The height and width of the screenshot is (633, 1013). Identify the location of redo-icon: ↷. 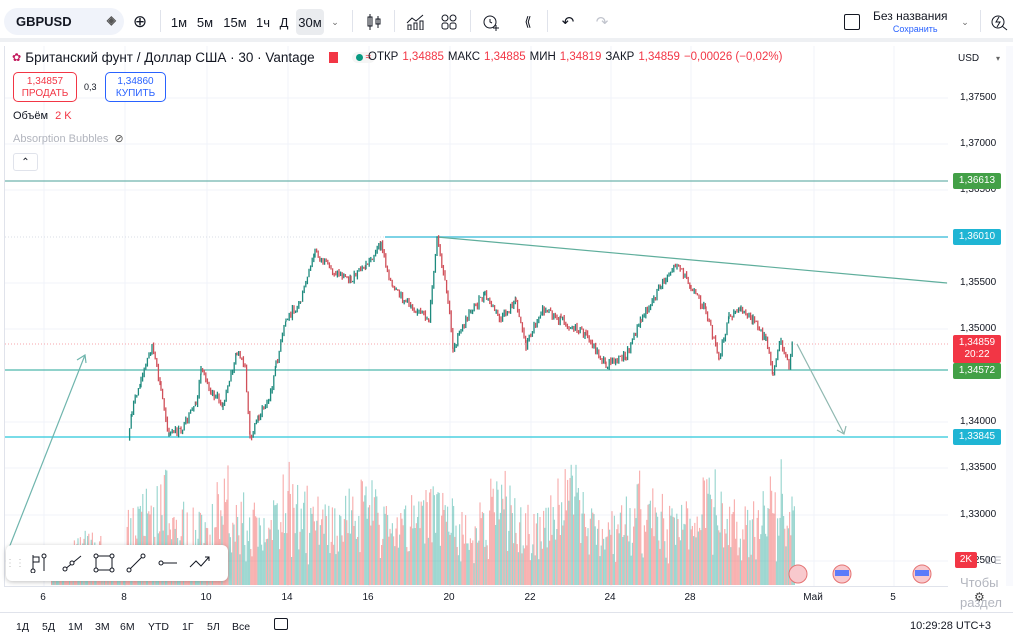
(602, 22).